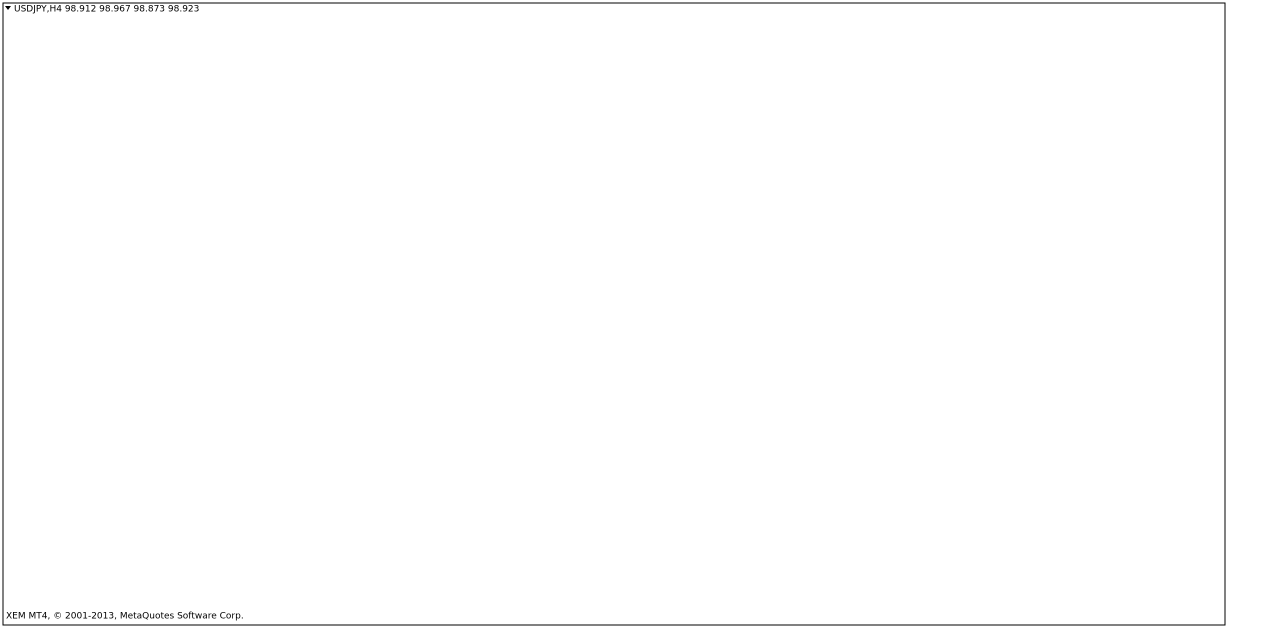 The width and height of the screenshot is (1265, 642). Describe the element at coordinates (8, 8) in the screenshot. I see `menu-triangle` at that location.